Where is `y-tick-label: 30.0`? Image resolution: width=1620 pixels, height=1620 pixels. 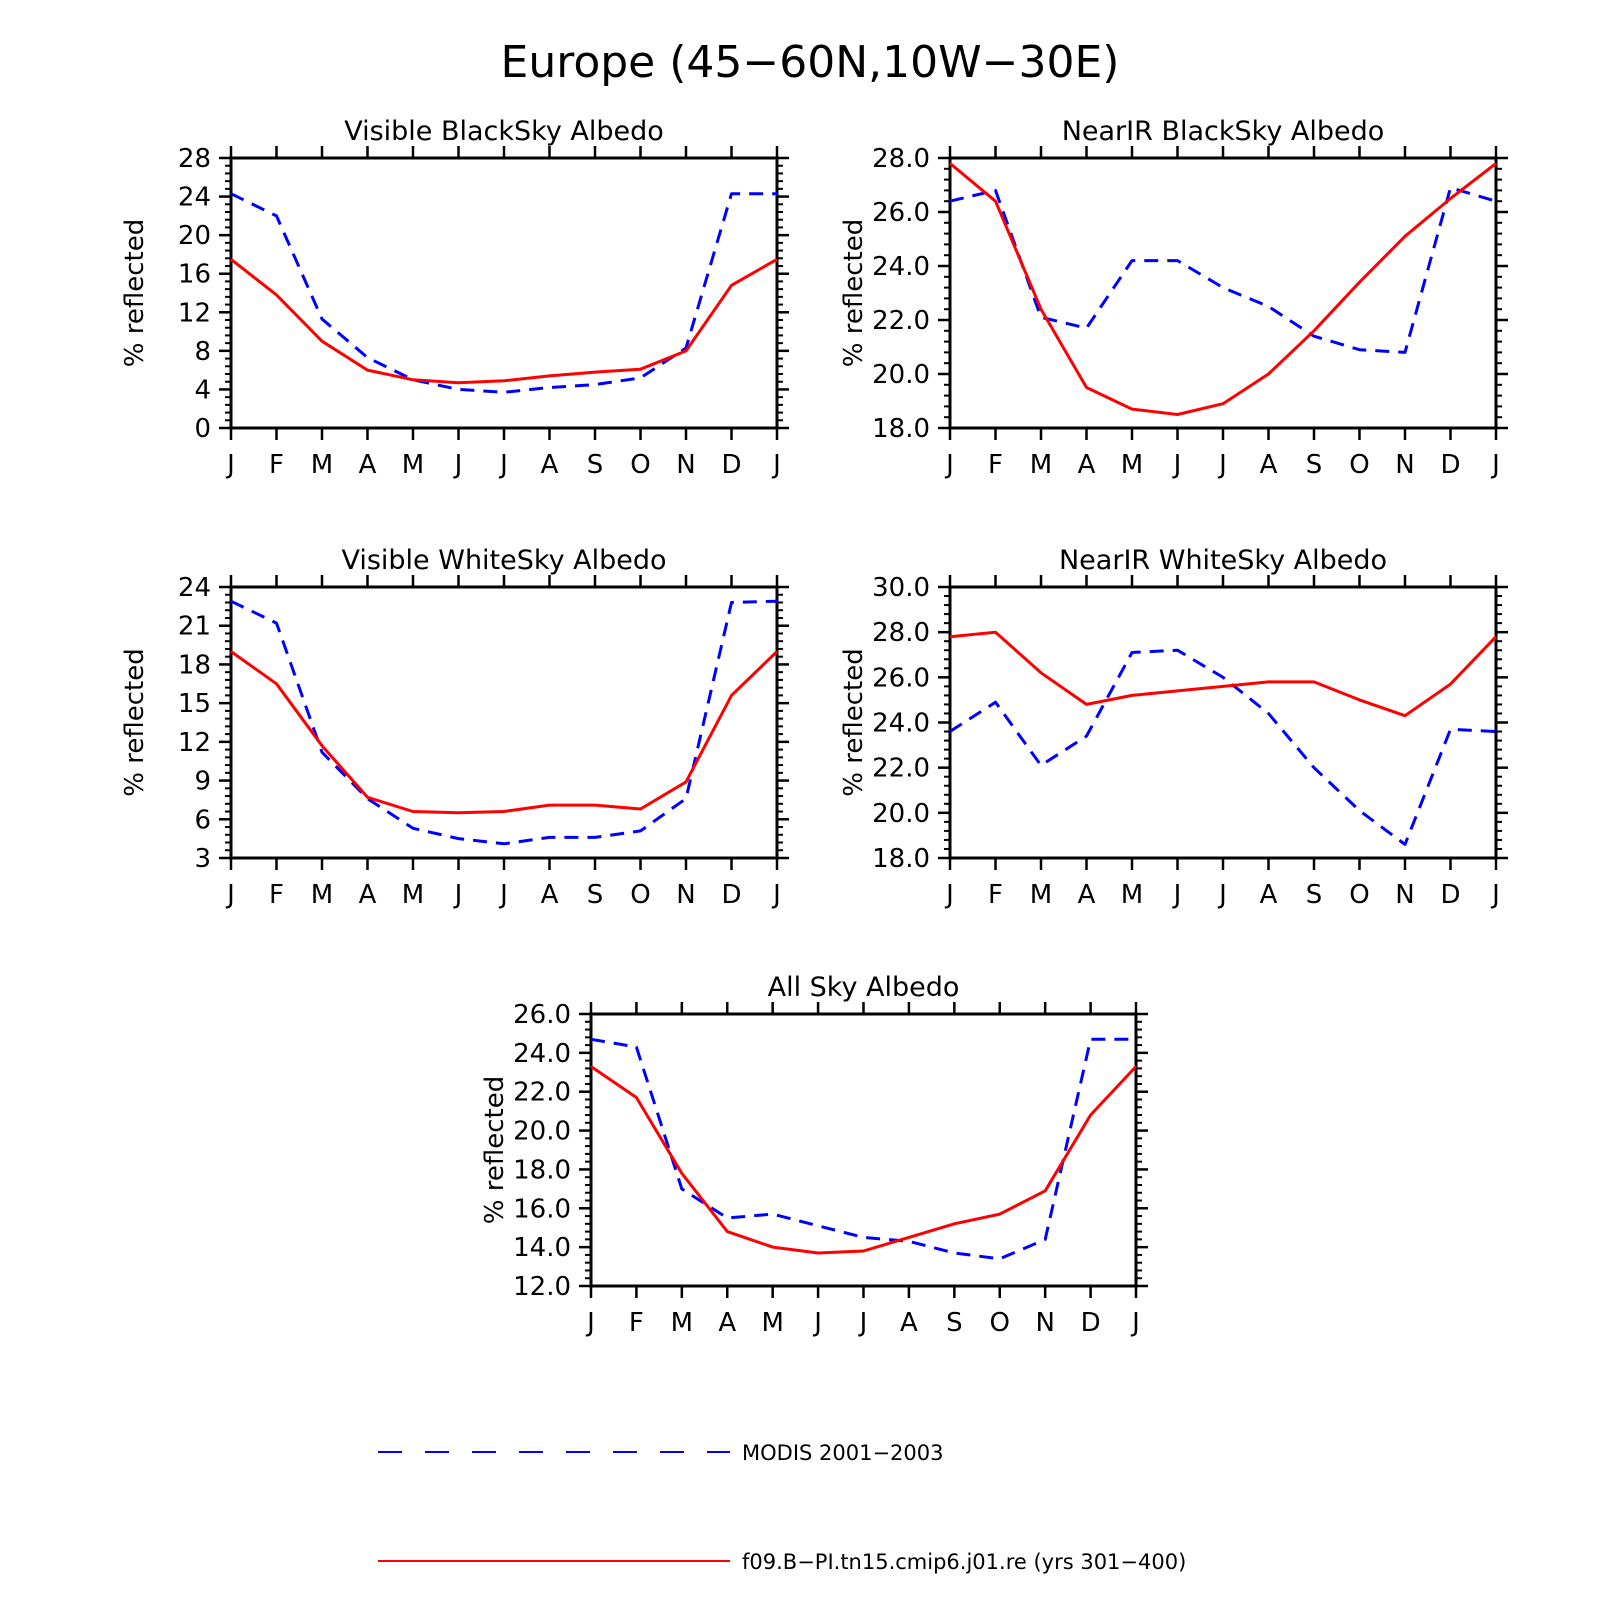 y-tick-label: 30.0 is located at coordinates (901, 588).